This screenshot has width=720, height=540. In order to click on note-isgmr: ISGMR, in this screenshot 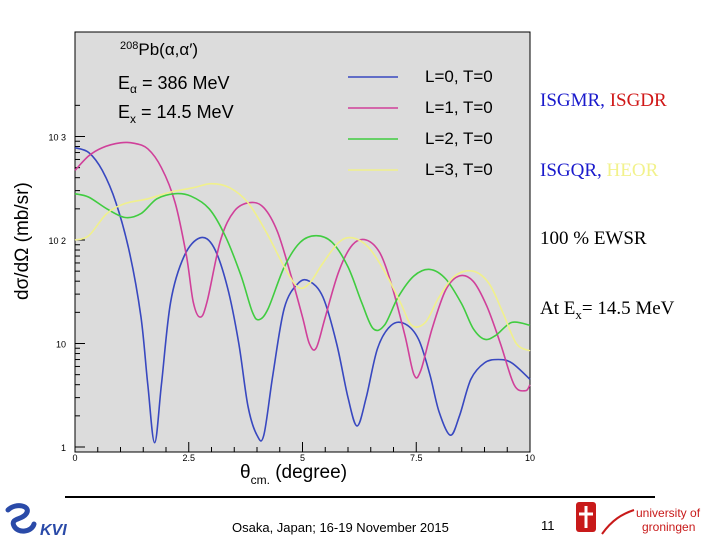, I will do `click(572, 100)`.